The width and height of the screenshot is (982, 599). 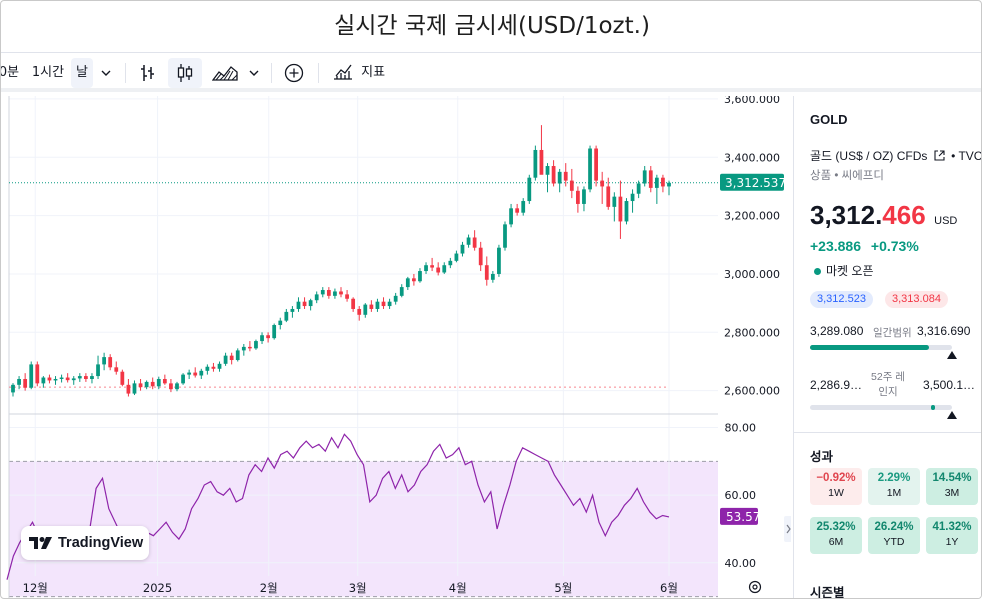 I want to click on performance-6m: 25.32% 6M, so click(x=836, y=535).